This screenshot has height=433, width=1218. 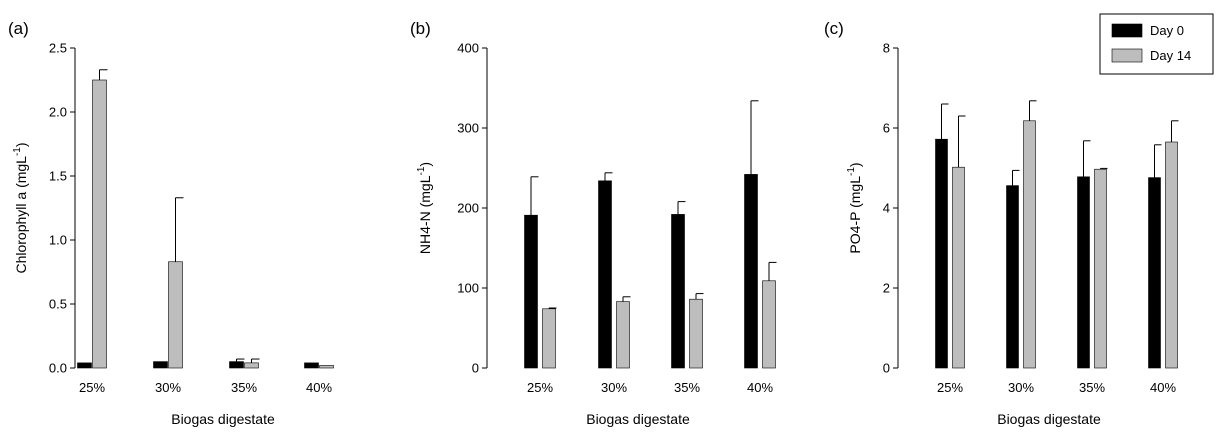 What do you see at coordinates (425, 214) in the screenshot?
I see `y-axis-label-main: NH4-N (mgL` at bounding box center [425, 214].